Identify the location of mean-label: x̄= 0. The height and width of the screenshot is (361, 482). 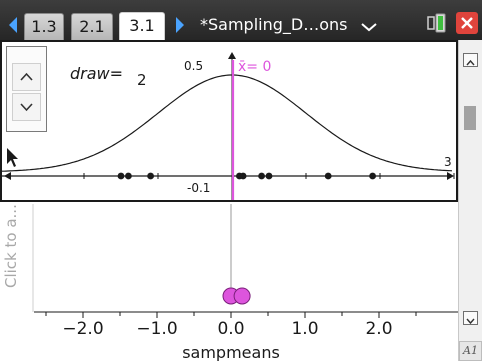
(254, 67).